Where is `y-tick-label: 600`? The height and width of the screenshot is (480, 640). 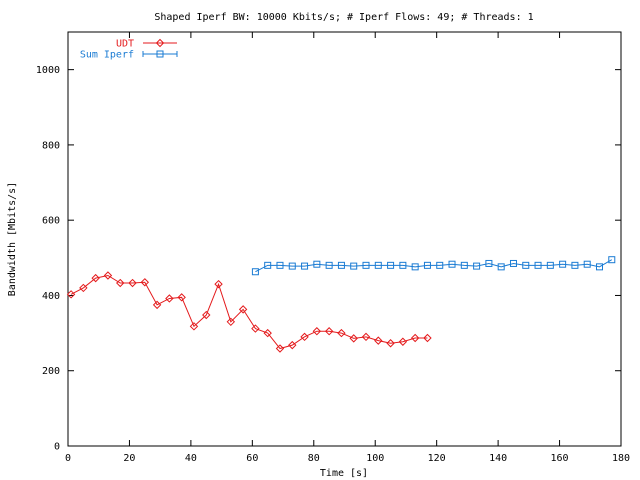
y-tick-label: 600 is located at coordinates (51, 221).